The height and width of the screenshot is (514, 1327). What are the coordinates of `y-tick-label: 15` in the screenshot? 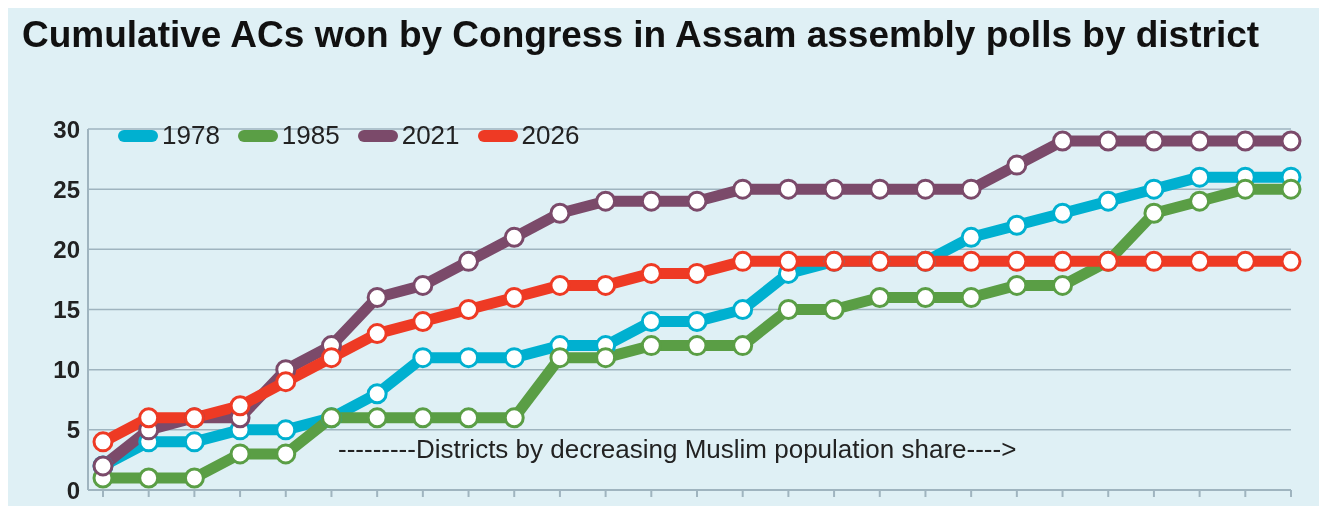 It's located at (66, 310).